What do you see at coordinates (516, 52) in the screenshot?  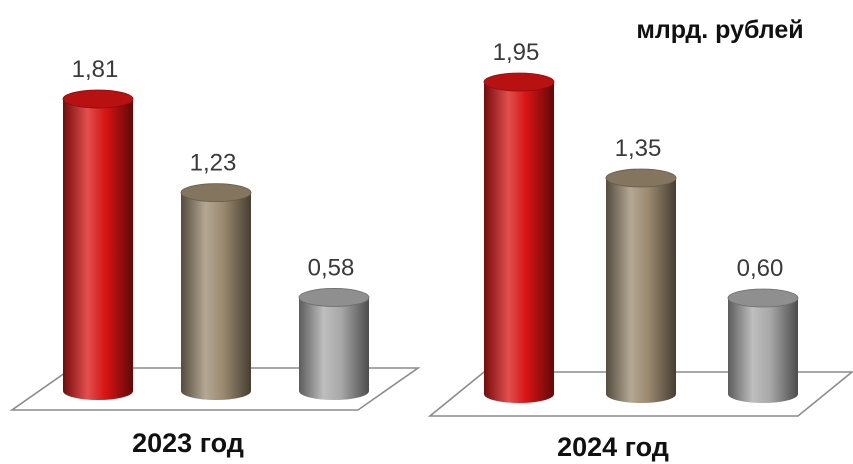 I see `value-label: 1,95` at bounding box center [516, 52].